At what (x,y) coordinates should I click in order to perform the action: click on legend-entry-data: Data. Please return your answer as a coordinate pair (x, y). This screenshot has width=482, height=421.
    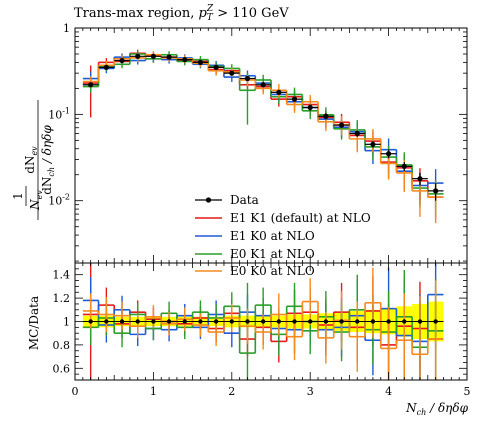
    Looking at the image, I should click on (227, 200).